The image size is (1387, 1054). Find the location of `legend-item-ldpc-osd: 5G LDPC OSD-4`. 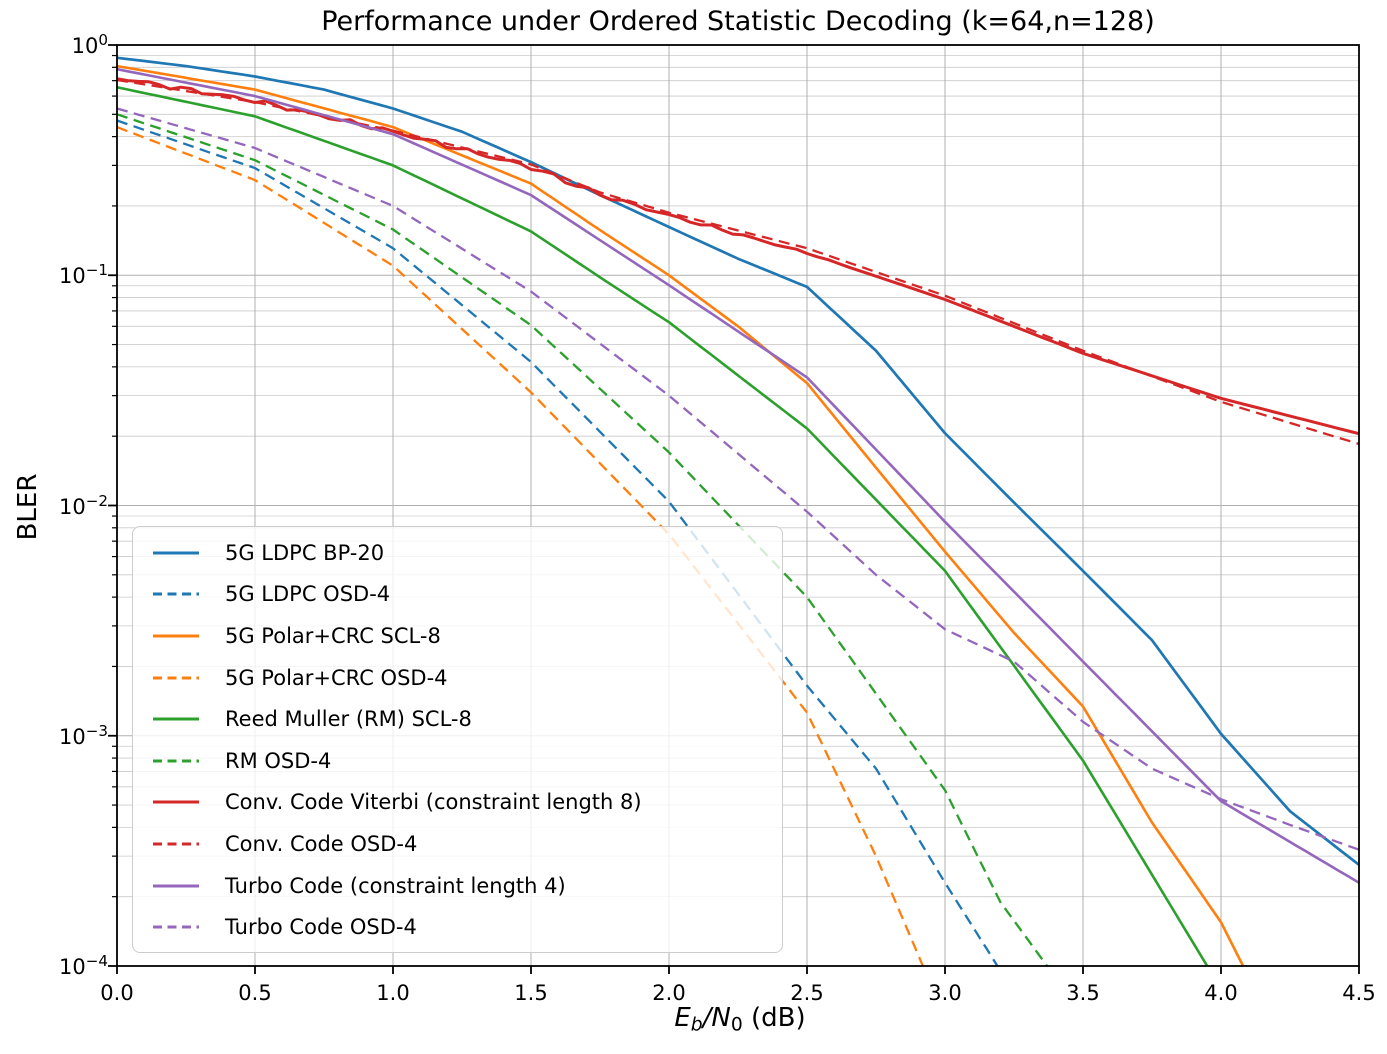

legend-item-ldpc-osd: 5G LDPC OSD-4 is located at coordinates (457, 595).